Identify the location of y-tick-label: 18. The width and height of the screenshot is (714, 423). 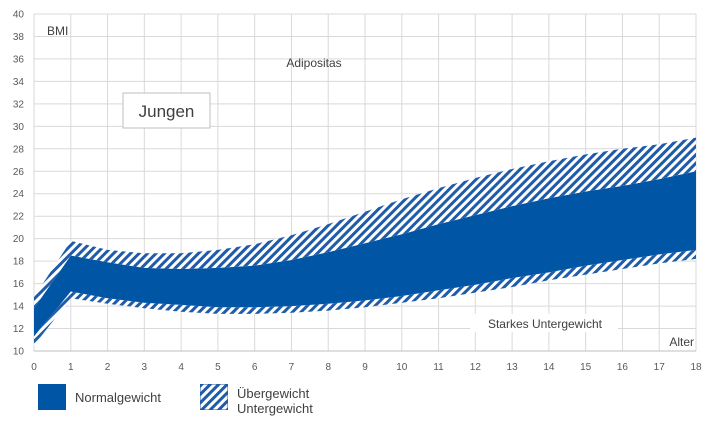
(19, 262).